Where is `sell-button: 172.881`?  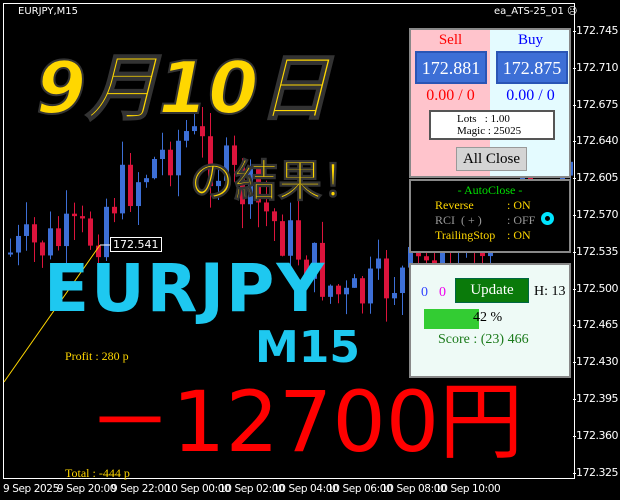 sell-button: 172.881 is located at coordinates (451, 67).